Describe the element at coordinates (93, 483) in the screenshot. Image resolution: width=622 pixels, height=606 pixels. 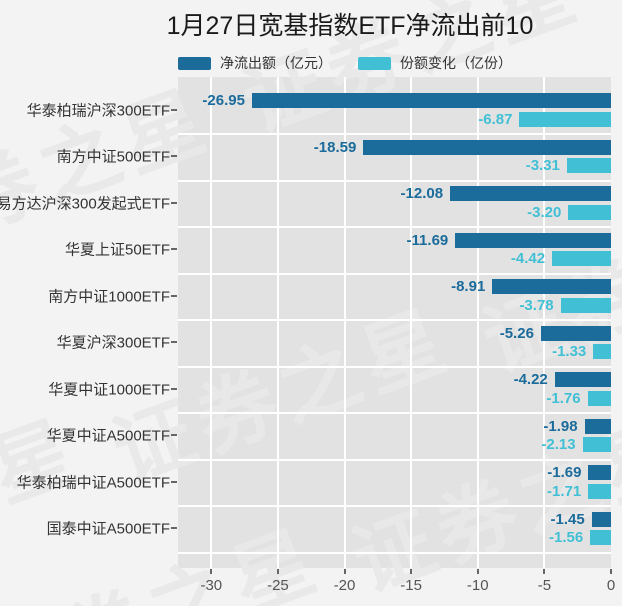
I see `category-label: 华泰柏瑞中证A500ETF` at that location.